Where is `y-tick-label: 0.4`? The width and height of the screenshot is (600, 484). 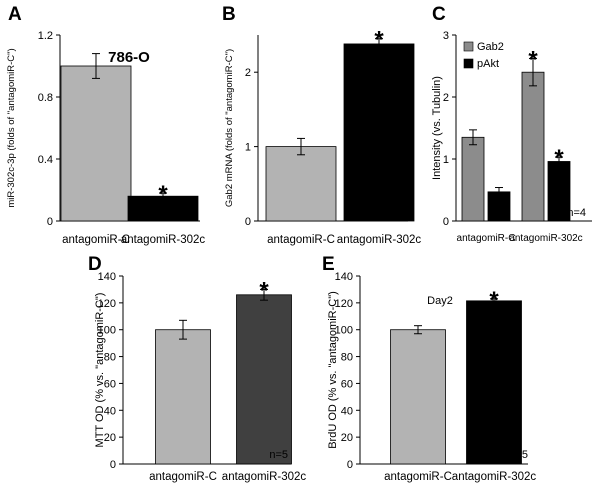 y-tick-label: 0.4 is located at coordinates (45, 160).